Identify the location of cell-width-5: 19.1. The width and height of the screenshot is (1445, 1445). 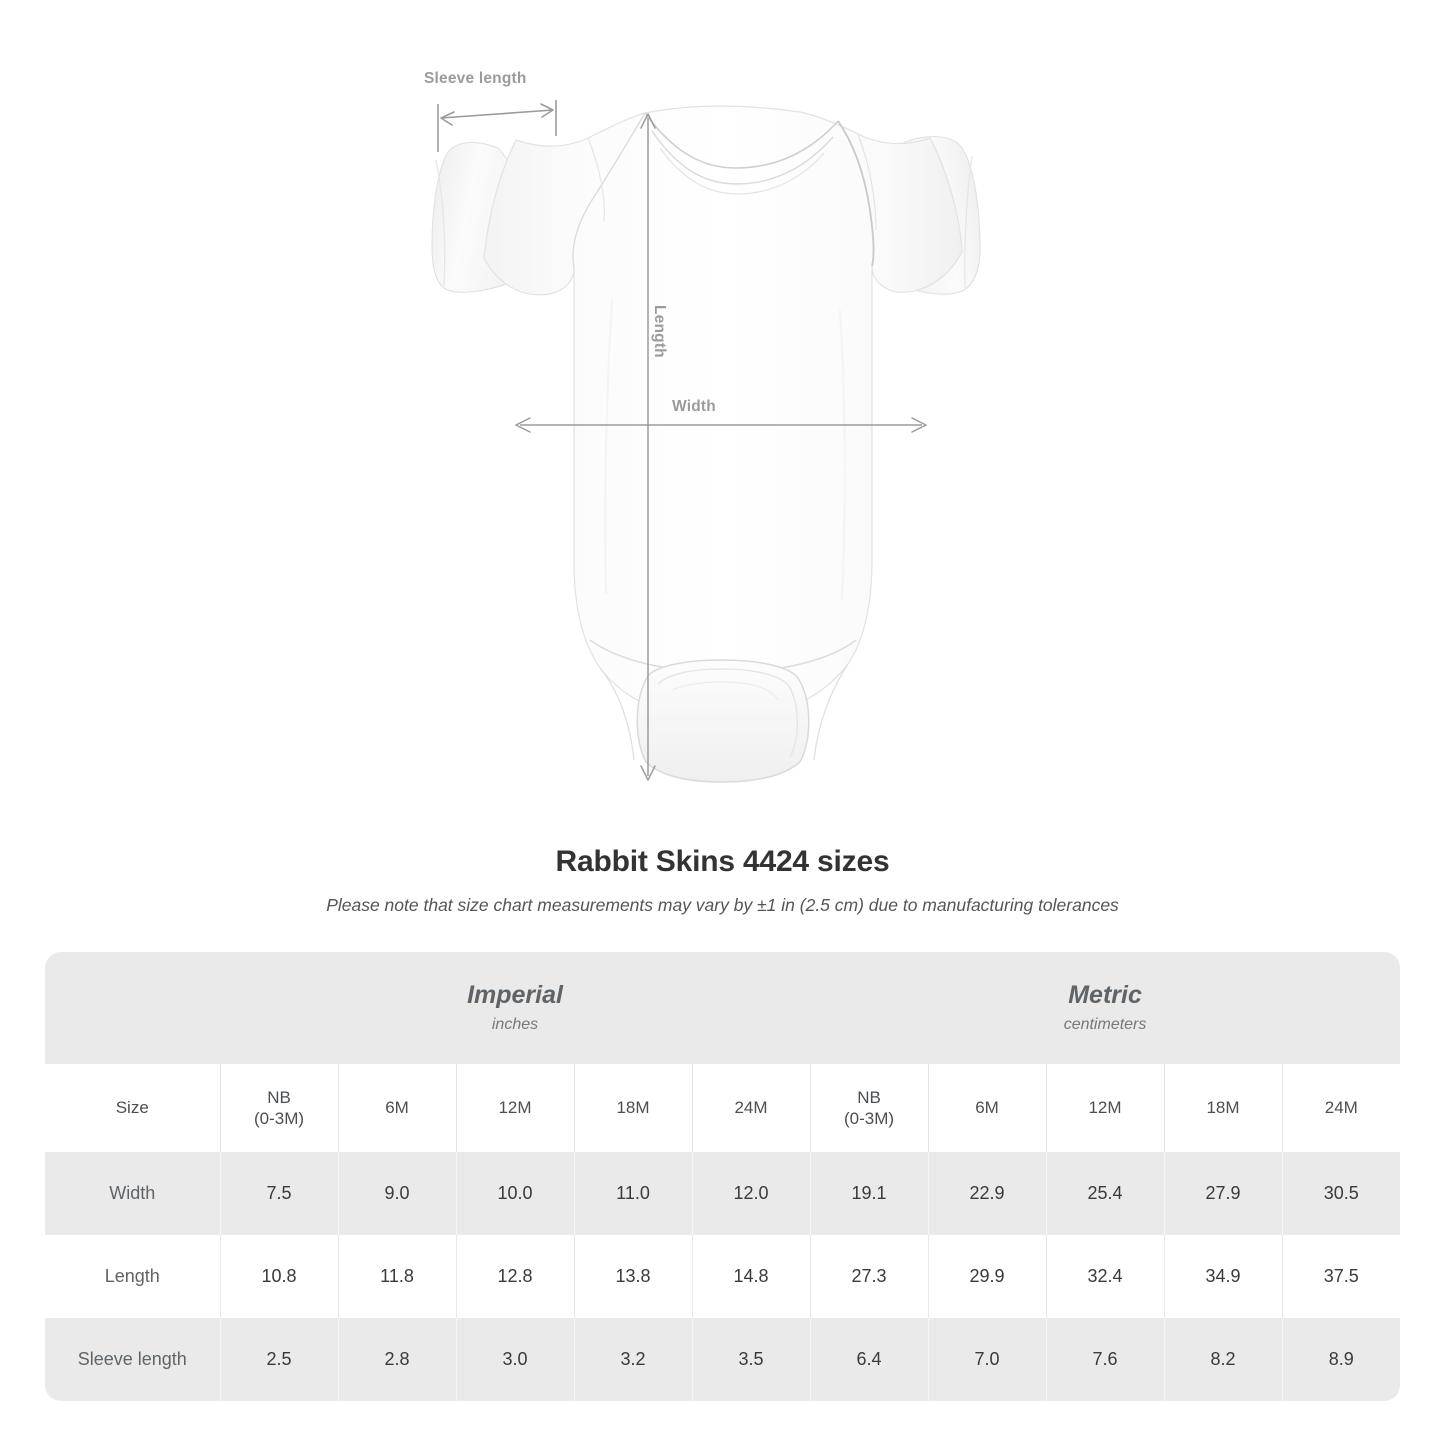
(869, 1193).